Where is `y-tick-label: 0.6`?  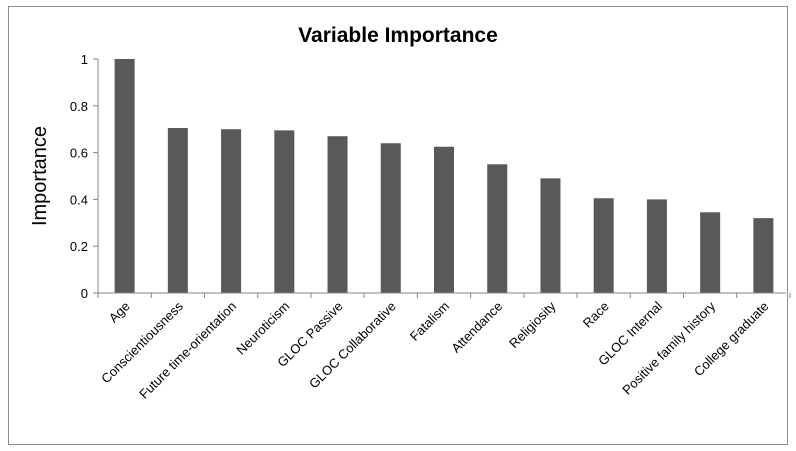
y-tick-label: 0.6 is located at coordinates (79, 153).